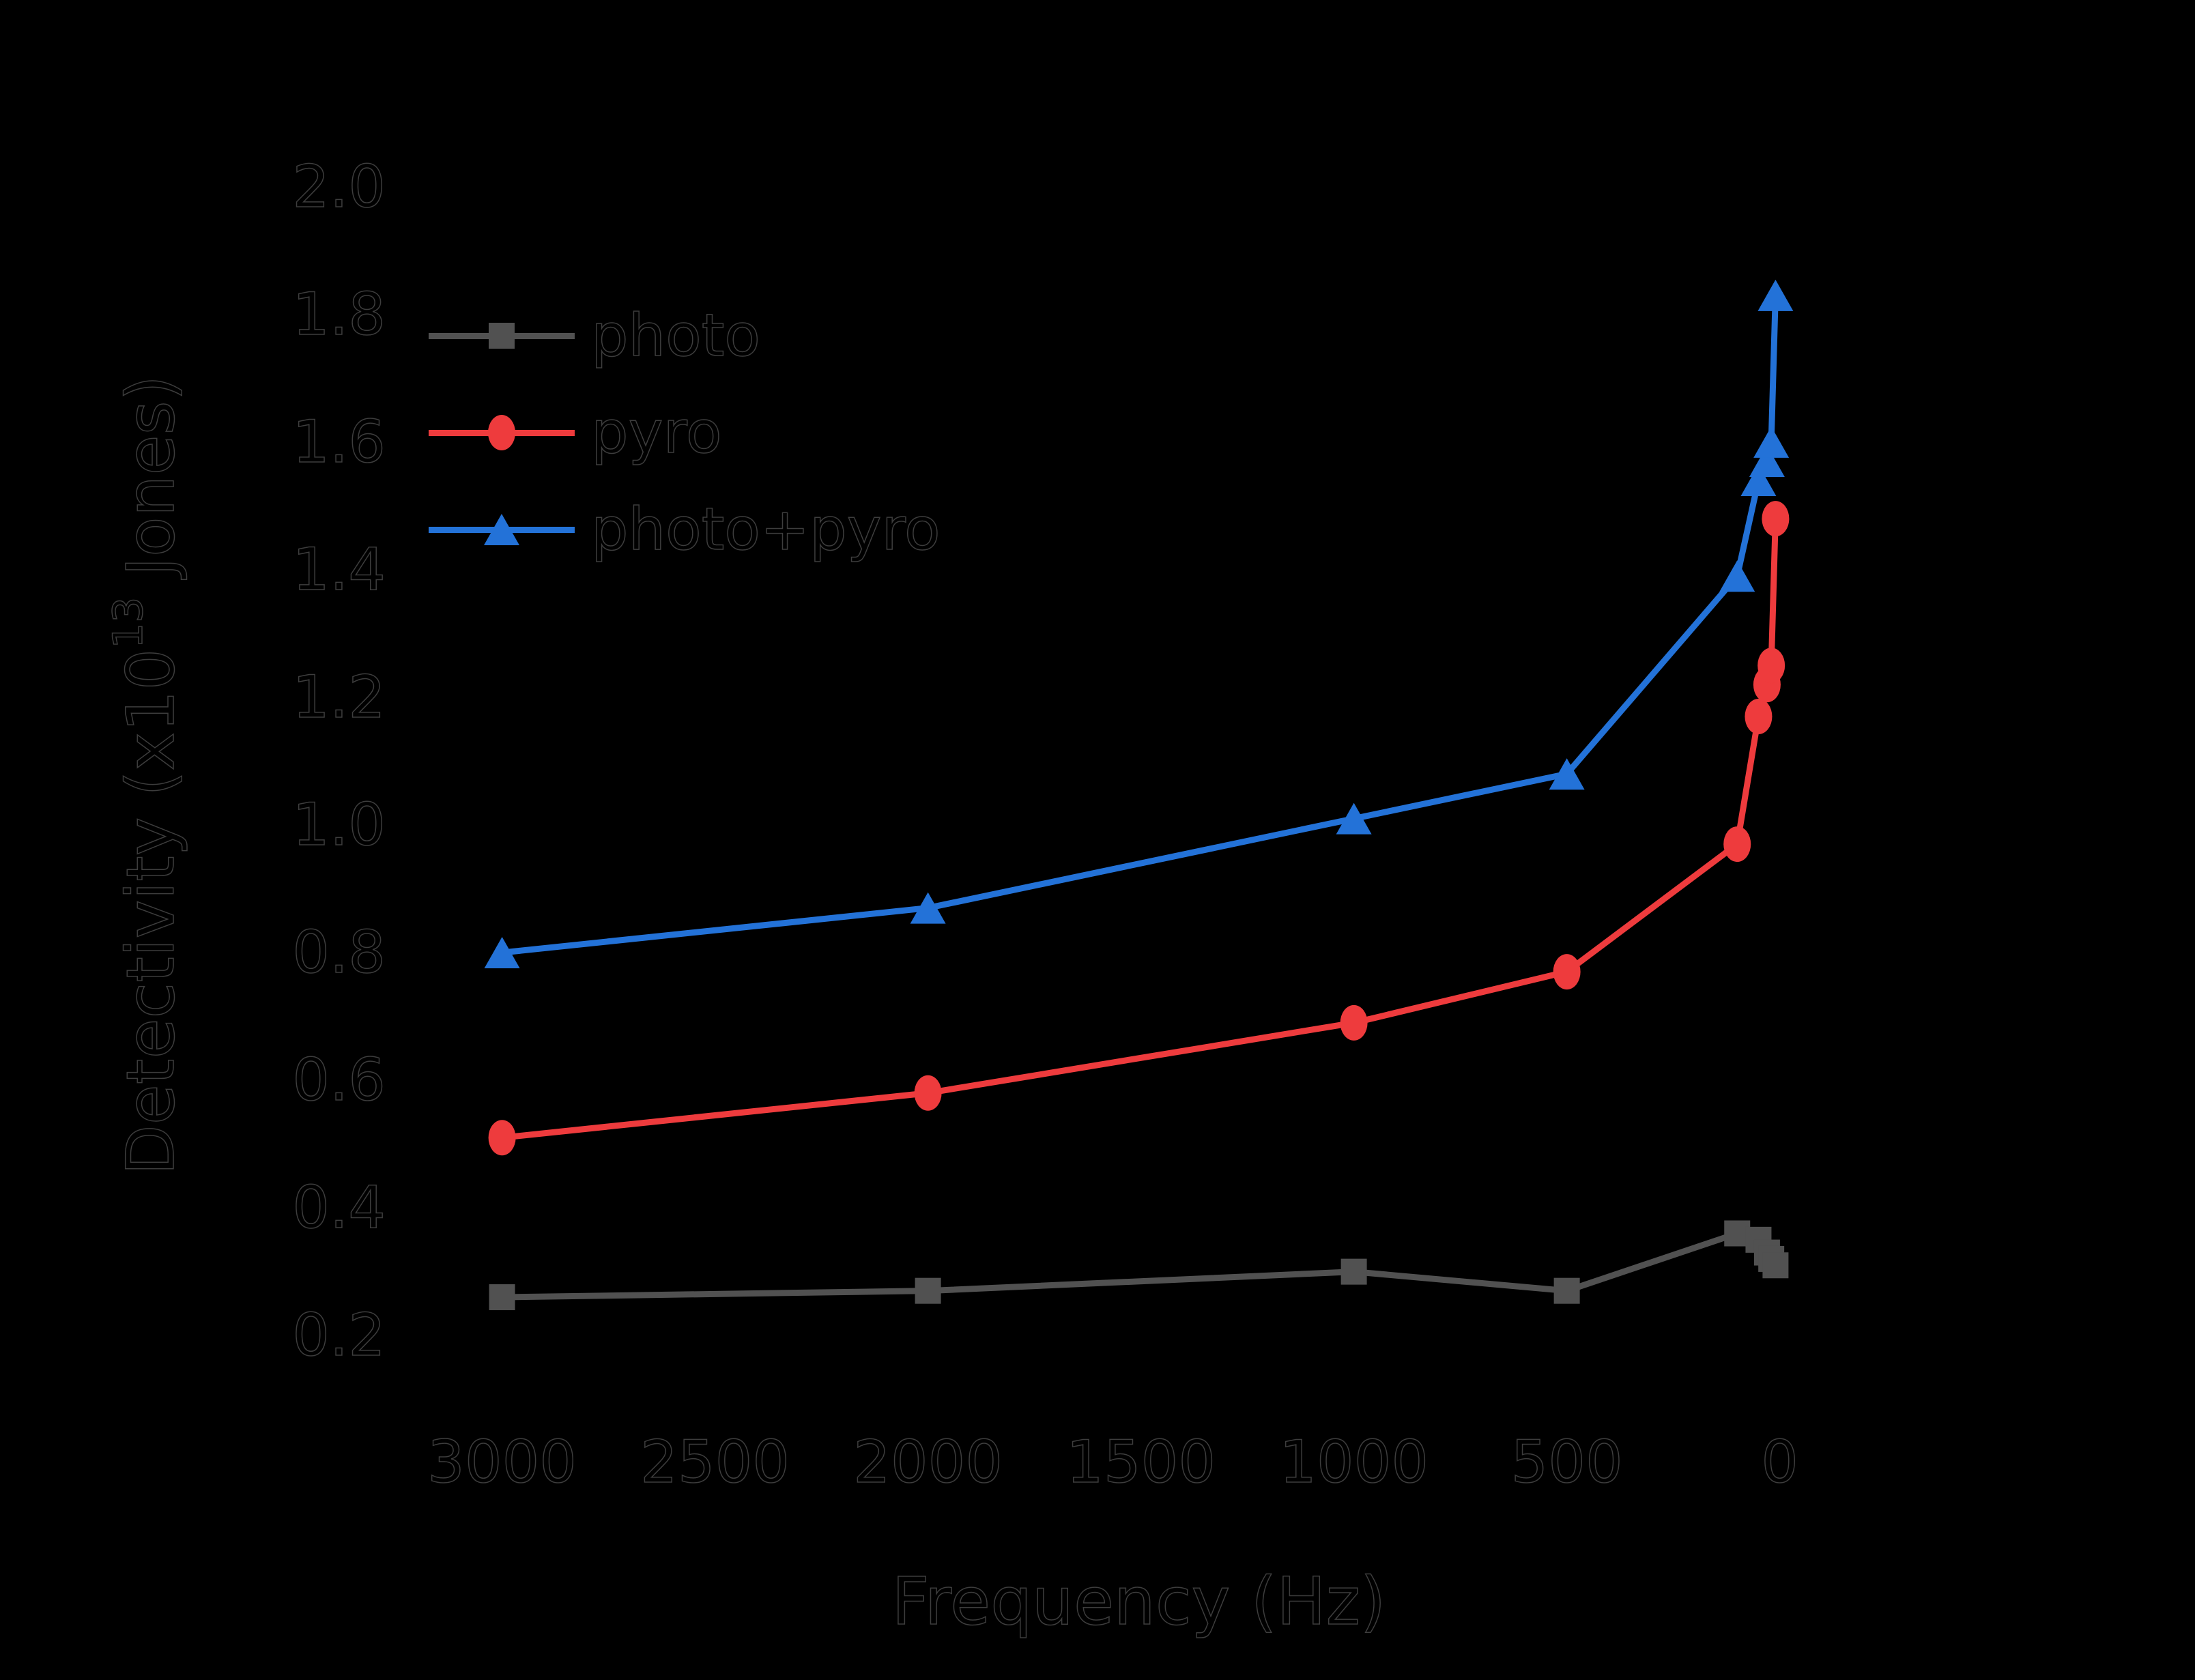  I want to click on legend-label-photo+pyro: photo+pyro, so click(766, 529).